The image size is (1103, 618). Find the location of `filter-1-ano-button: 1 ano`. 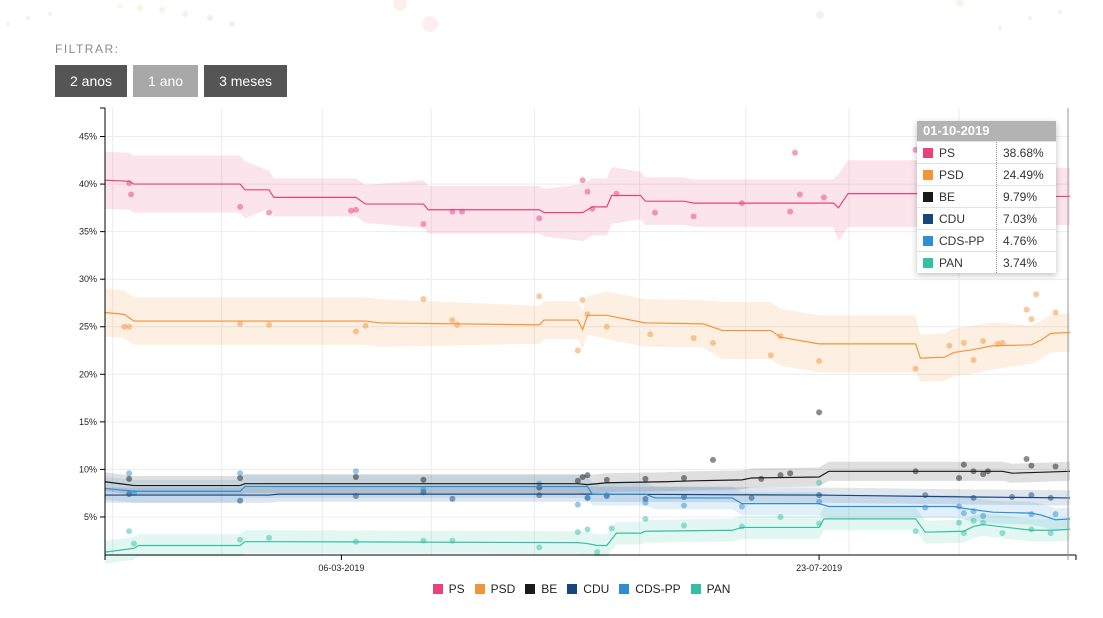

filter-1-ano-button: 1 ano is located at coordinates (166, 81).